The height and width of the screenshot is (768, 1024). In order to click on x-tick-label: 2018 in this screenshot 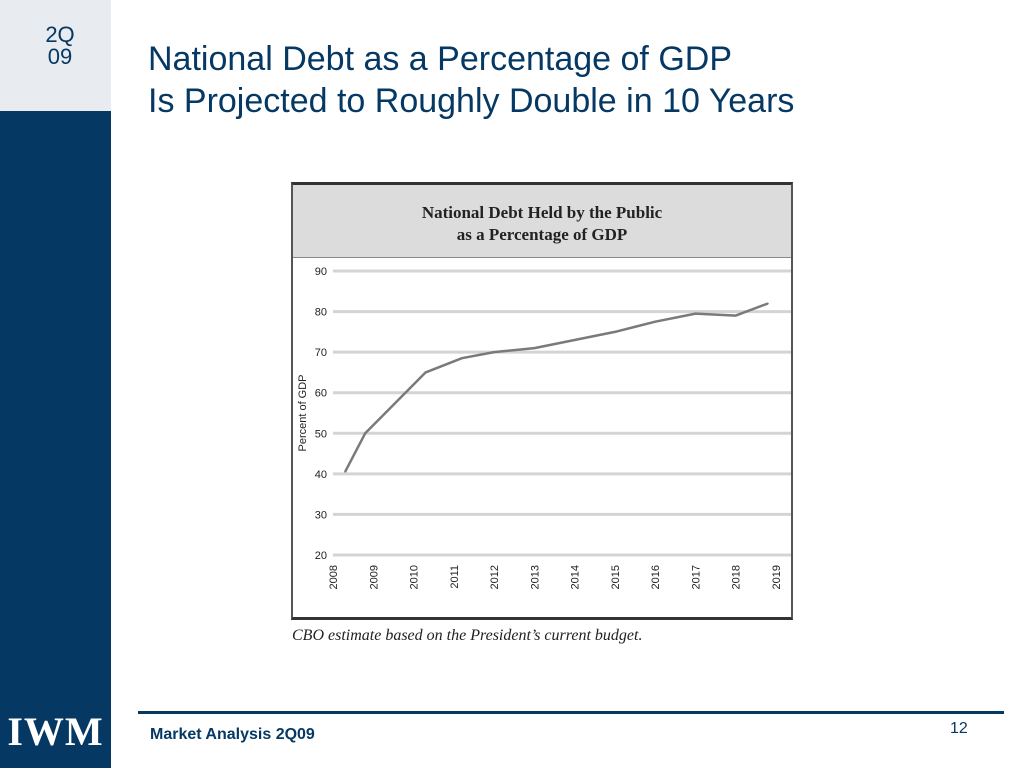, I will do `click(737, 577)`.